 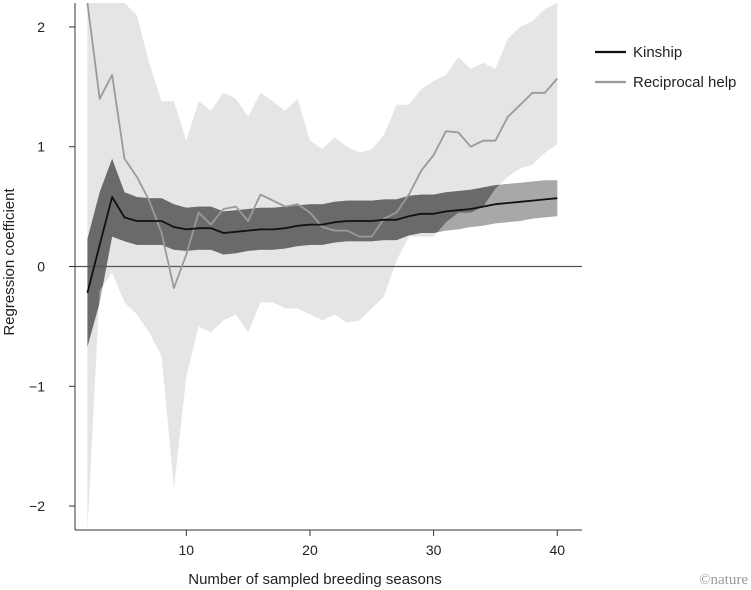 I want to click on kinship-line, so click(x=322, y=245).